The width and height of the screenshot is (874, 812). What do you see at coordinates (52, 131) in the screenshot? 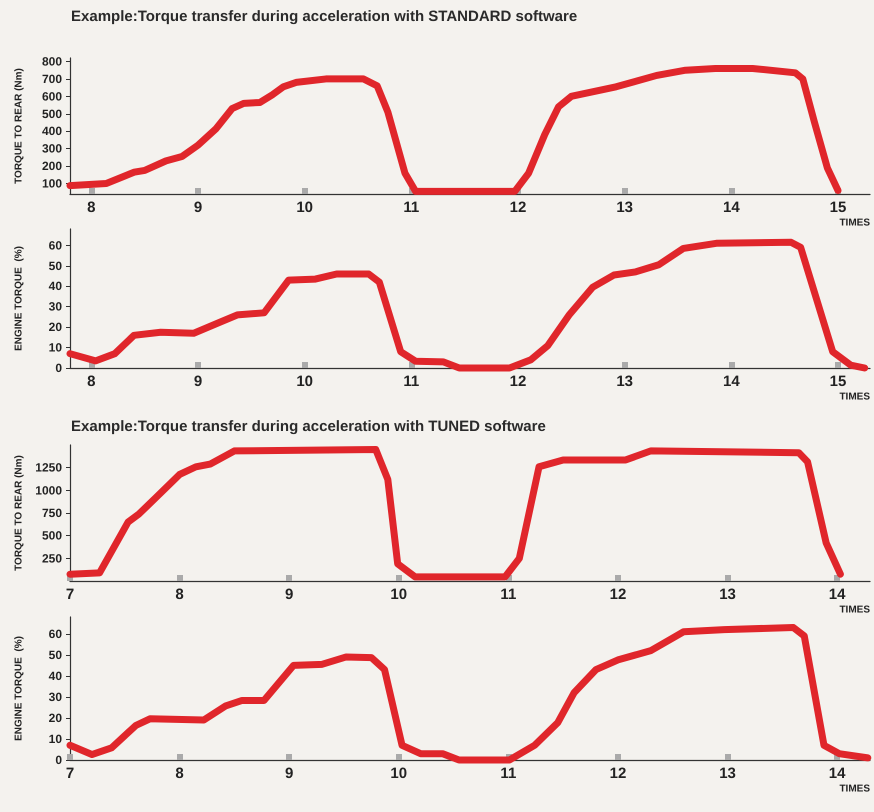
I see `y-tick-label: 400` at bounding box center [52, 131].